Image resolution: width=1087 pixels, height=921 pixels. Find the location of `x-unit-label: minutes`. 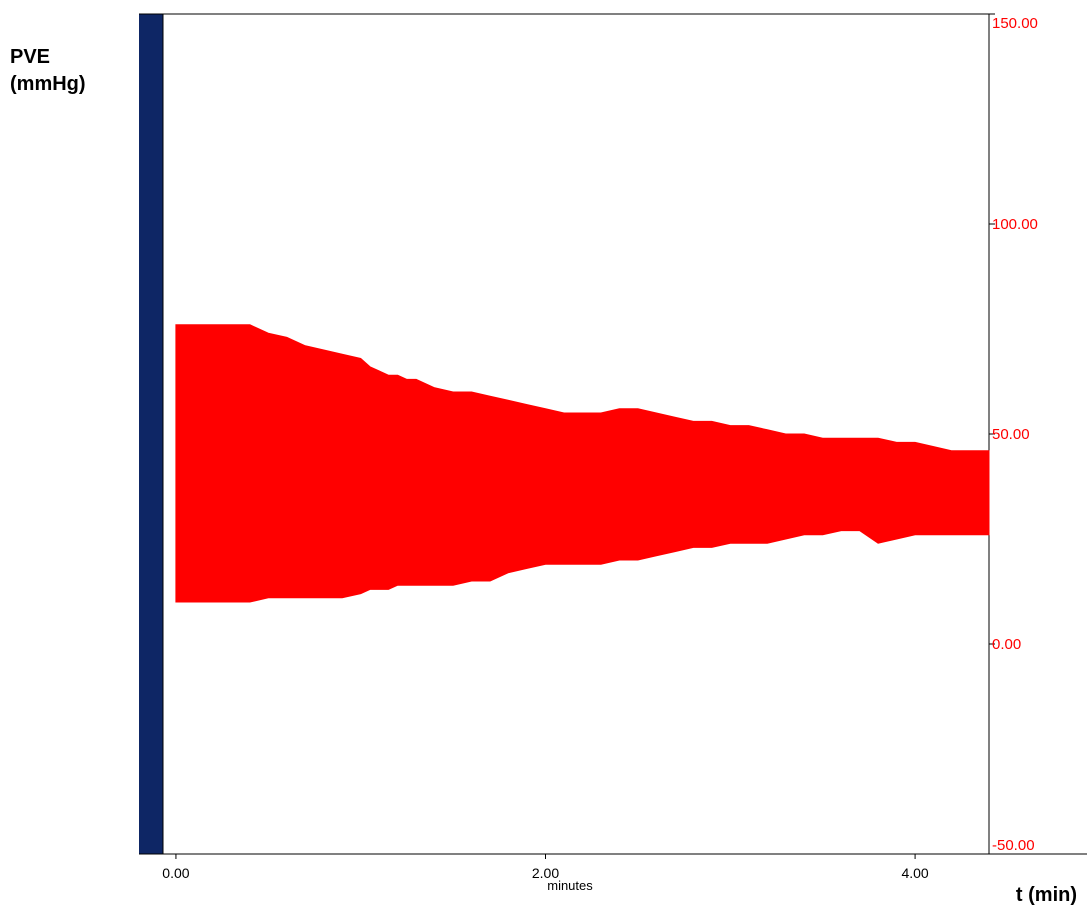

x-unit-label: minutes is located at coordinates (570, 885).